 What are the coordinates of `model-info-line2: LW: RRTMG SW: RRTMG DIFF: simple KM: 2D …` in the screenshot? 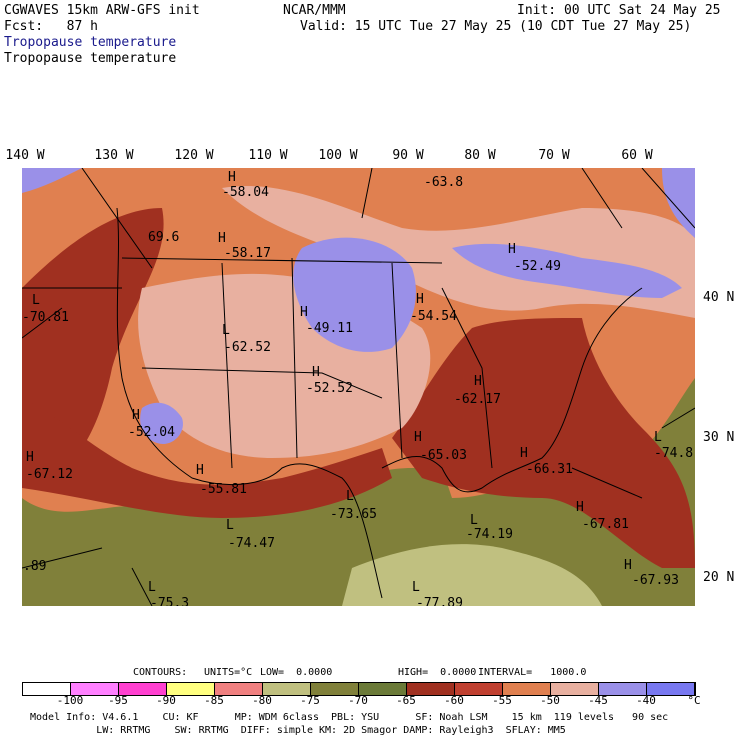 It's located at (298, 730).